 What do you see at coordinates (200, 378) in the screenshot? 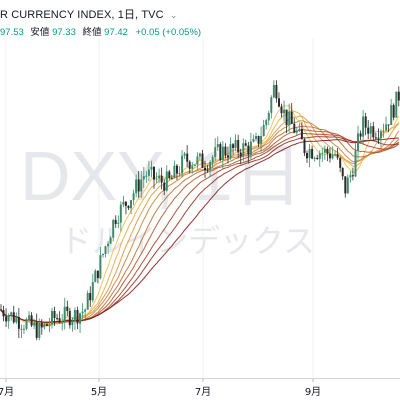
I see `x-axis-line` at bounding box center [200, 378].